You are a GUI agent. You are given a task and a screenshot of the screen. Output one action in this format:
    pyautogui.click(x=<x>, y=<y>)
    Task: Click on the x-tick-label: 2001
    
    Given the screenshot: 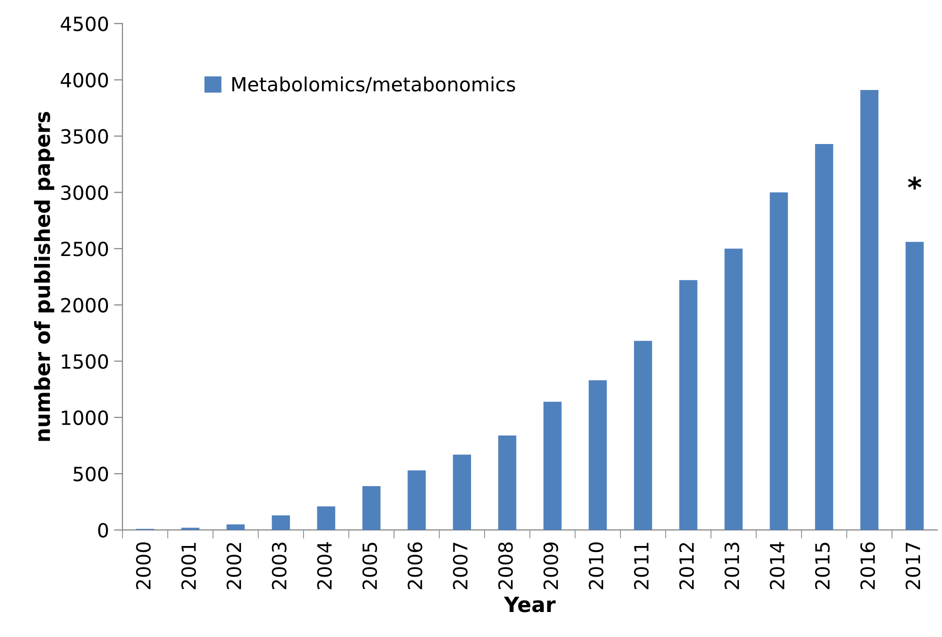 What is the action you would take?
    pyautogui.click(x=188, y=566)
    